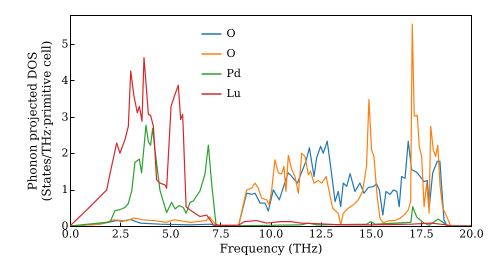 This screenshot has width=500, height=280. What do you see at coordinates (371, 234) in the screenshot?
I see `x-tick-label: 15.0` at bounding box center [371, 234].